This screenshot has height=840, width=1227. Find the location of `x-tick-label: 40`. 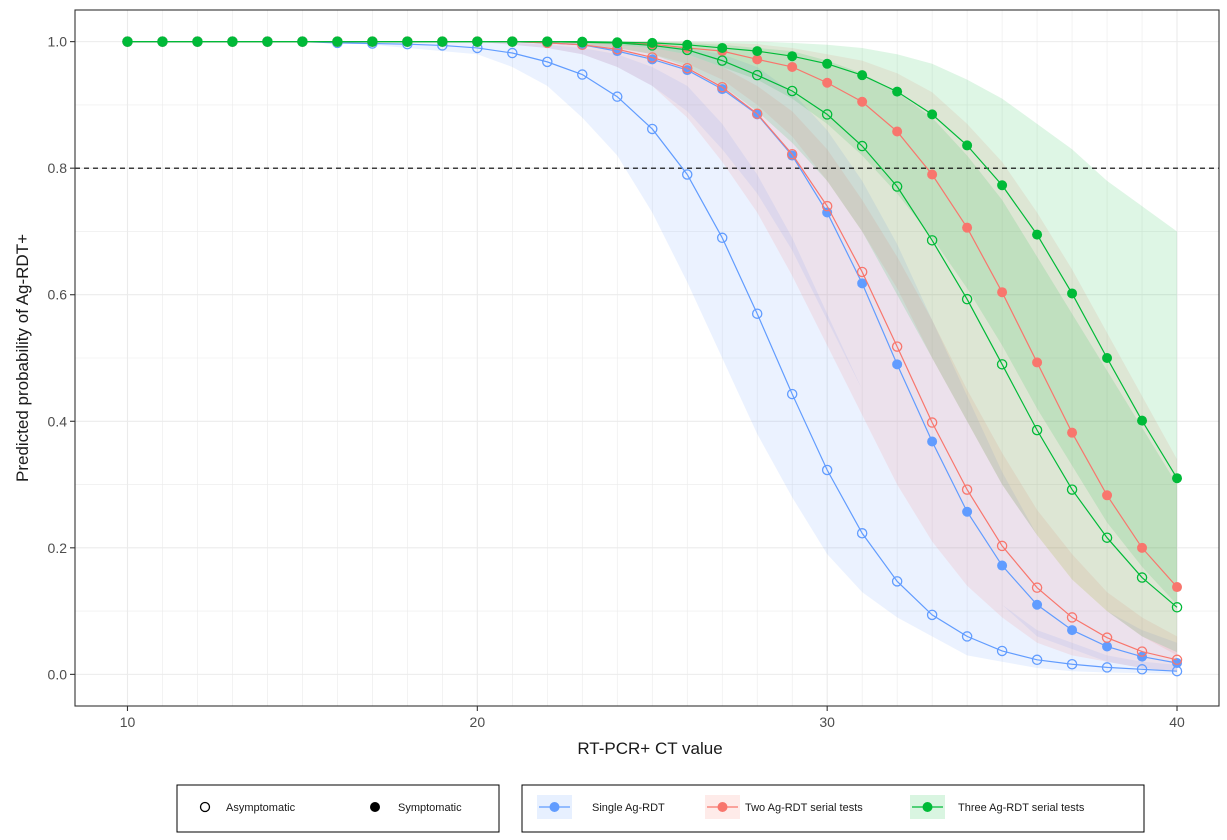

x-tick-label: 40 is located at coordinates (1177, 722).